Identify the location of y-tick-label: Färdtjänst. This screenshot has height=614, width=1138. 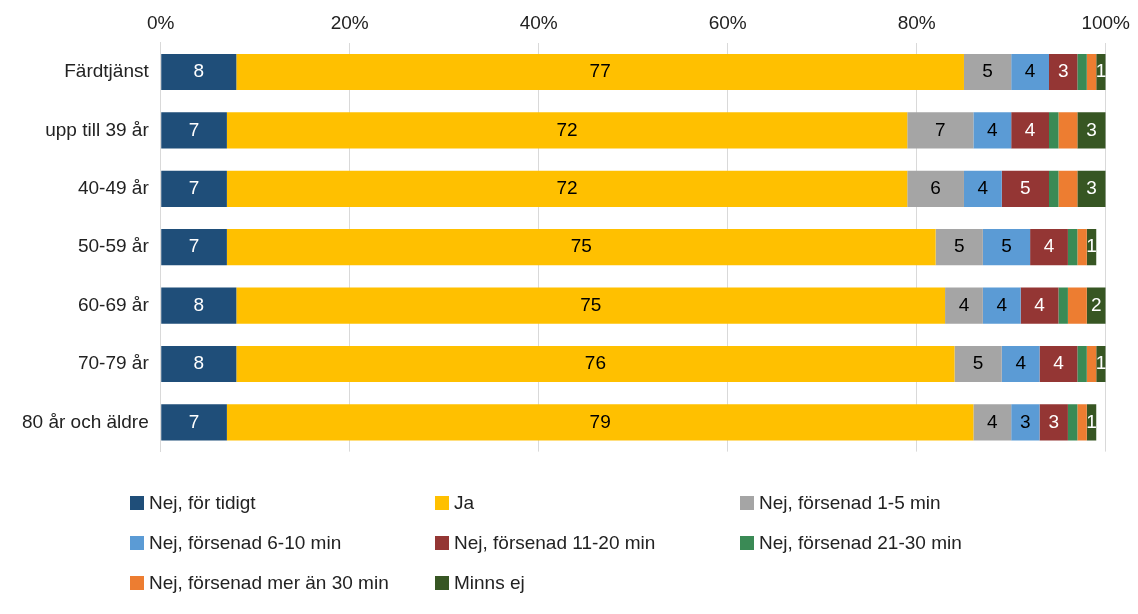
(107, 71).